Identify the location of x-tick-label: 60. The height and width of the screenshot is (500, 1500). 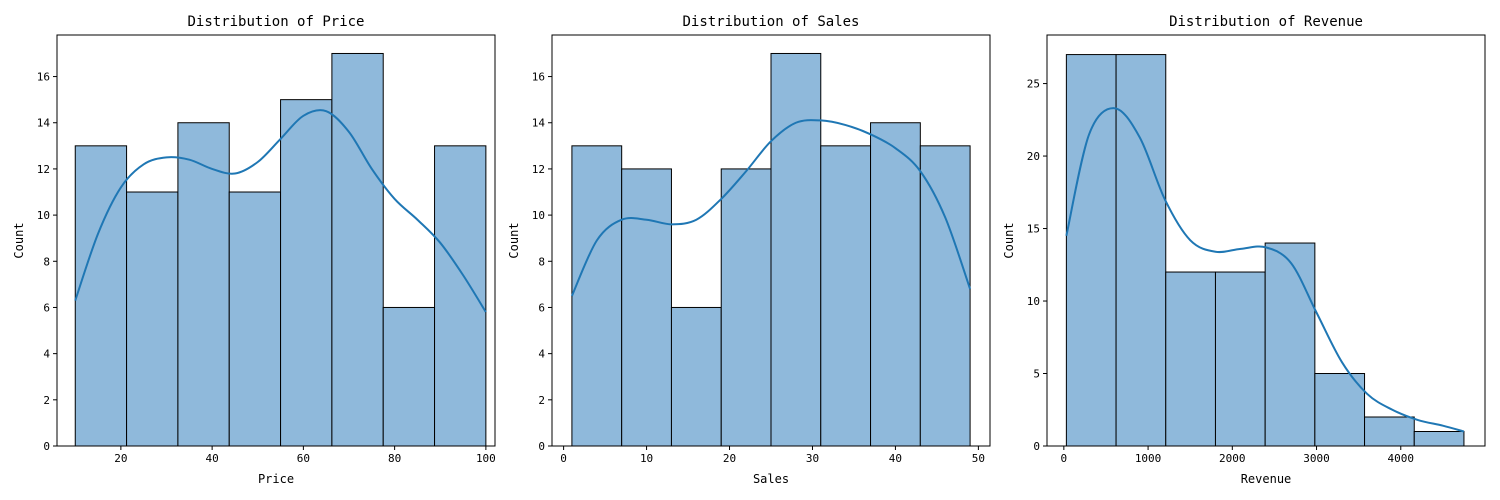
(303, 458).